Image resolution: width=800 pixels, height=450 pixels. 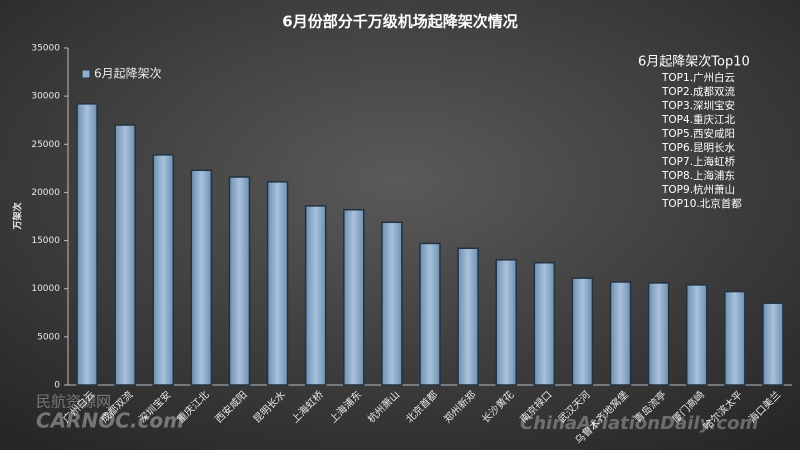 I want to click on annotation-item: TOP6.昆明长水, so click(x=698, y=148).